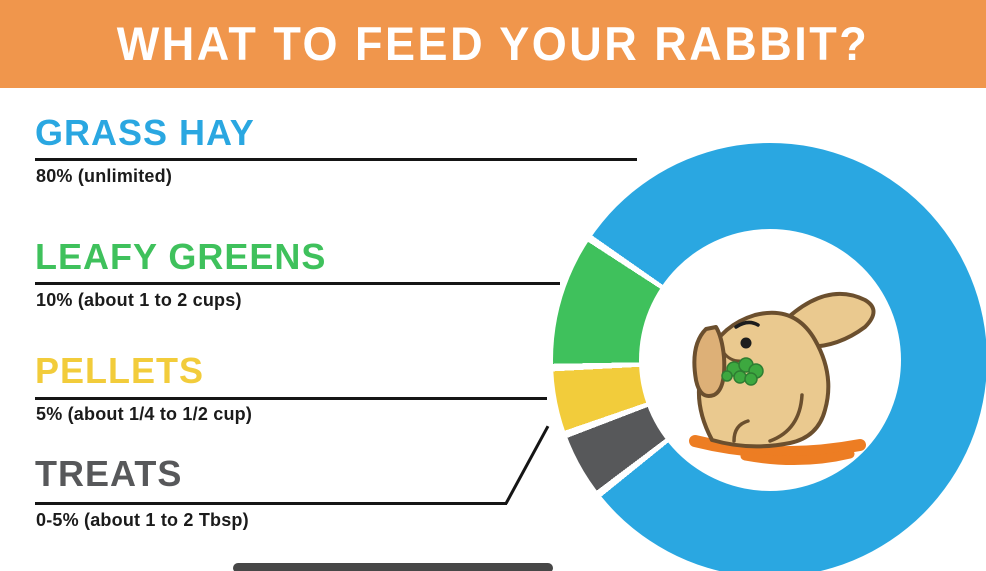  What do you see at coordinates (120, 370) in the screenshot?
I see `legend-label-pellets: PELLETS` at bounding box center [120, 370].